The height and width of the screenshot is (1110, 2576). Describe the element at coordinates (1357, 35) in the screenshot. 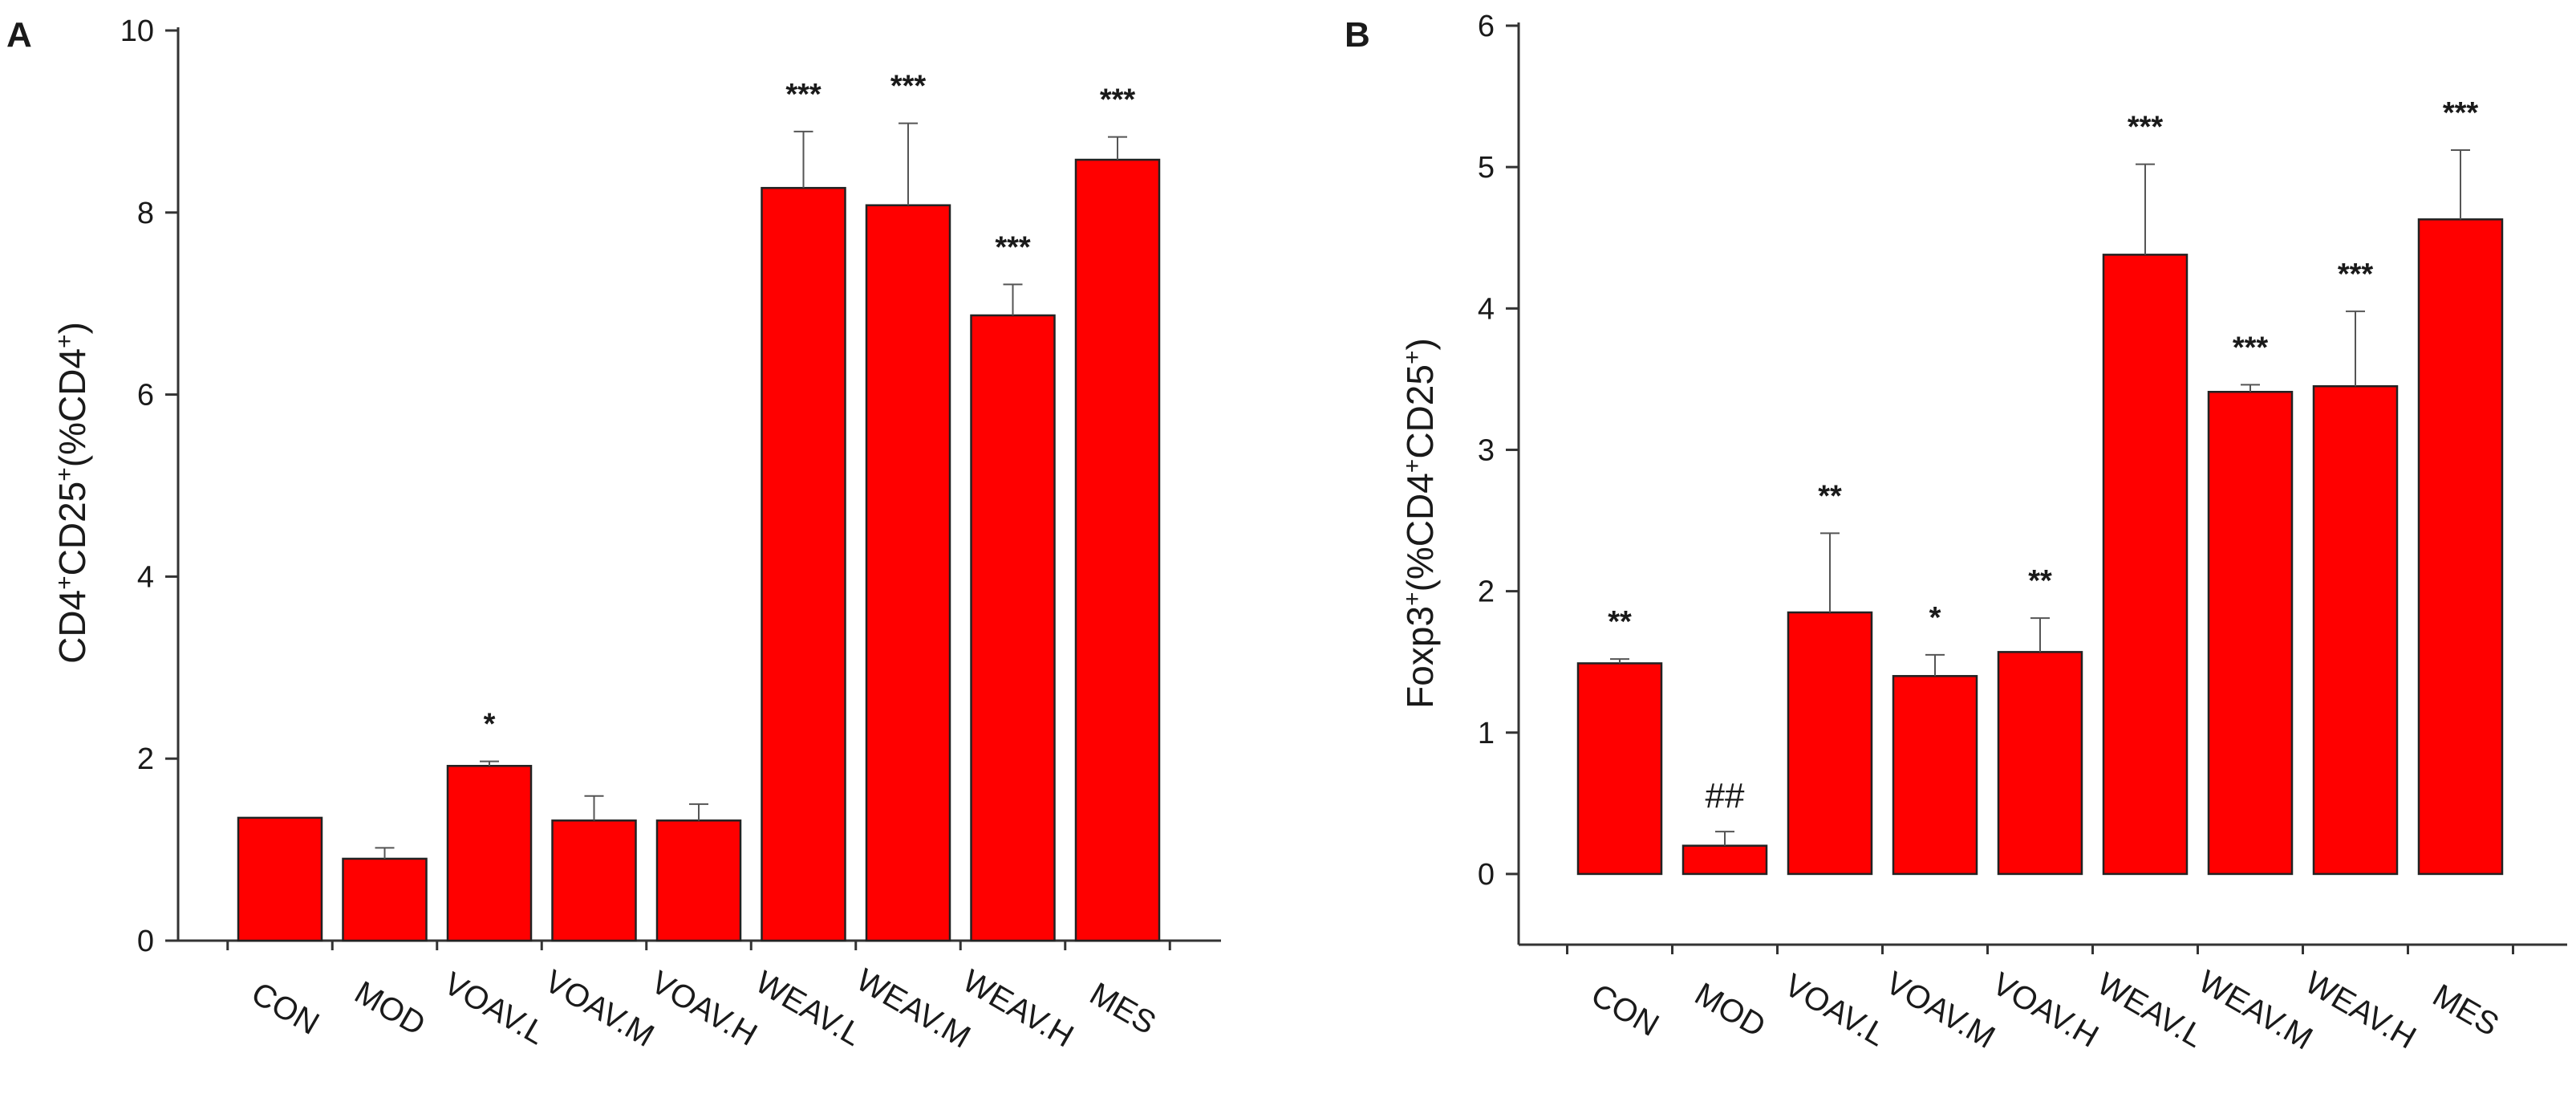

I see `panel-b-label: B` at that location.